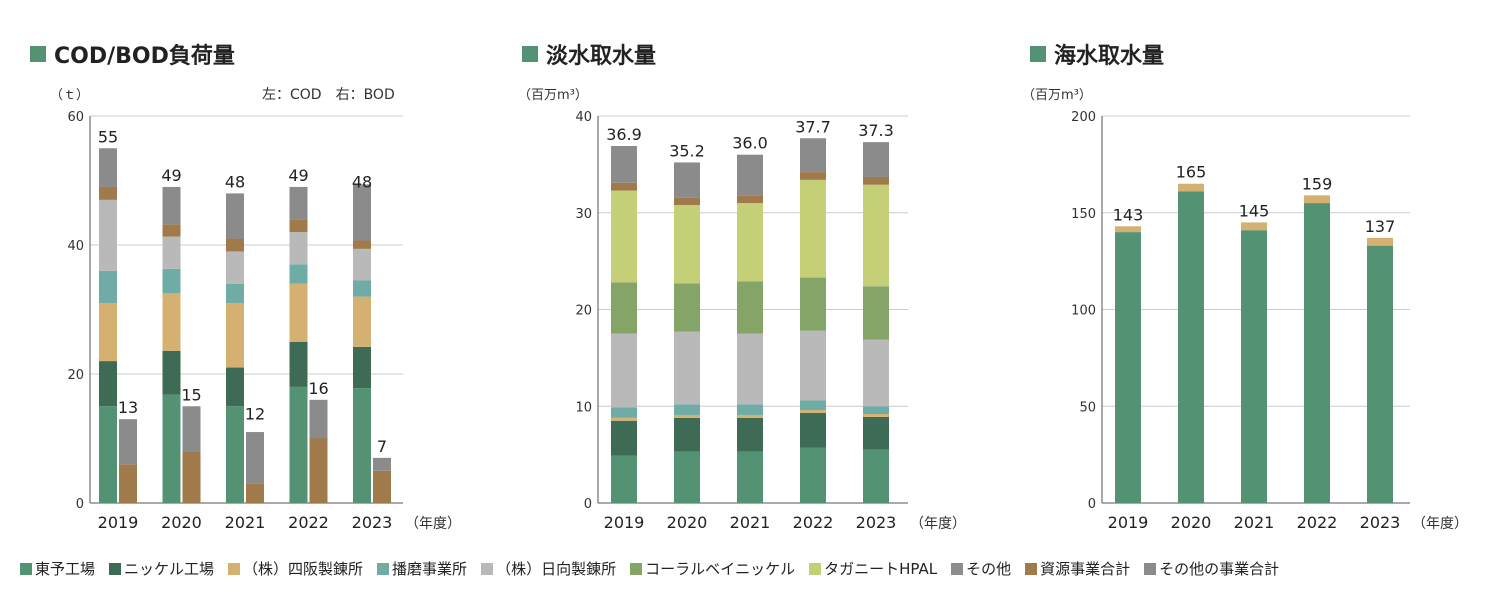 The width and height of the screenshot is (1500, 616). I want to click on fresh-year-suffix: （年度）, so click(938, 524).